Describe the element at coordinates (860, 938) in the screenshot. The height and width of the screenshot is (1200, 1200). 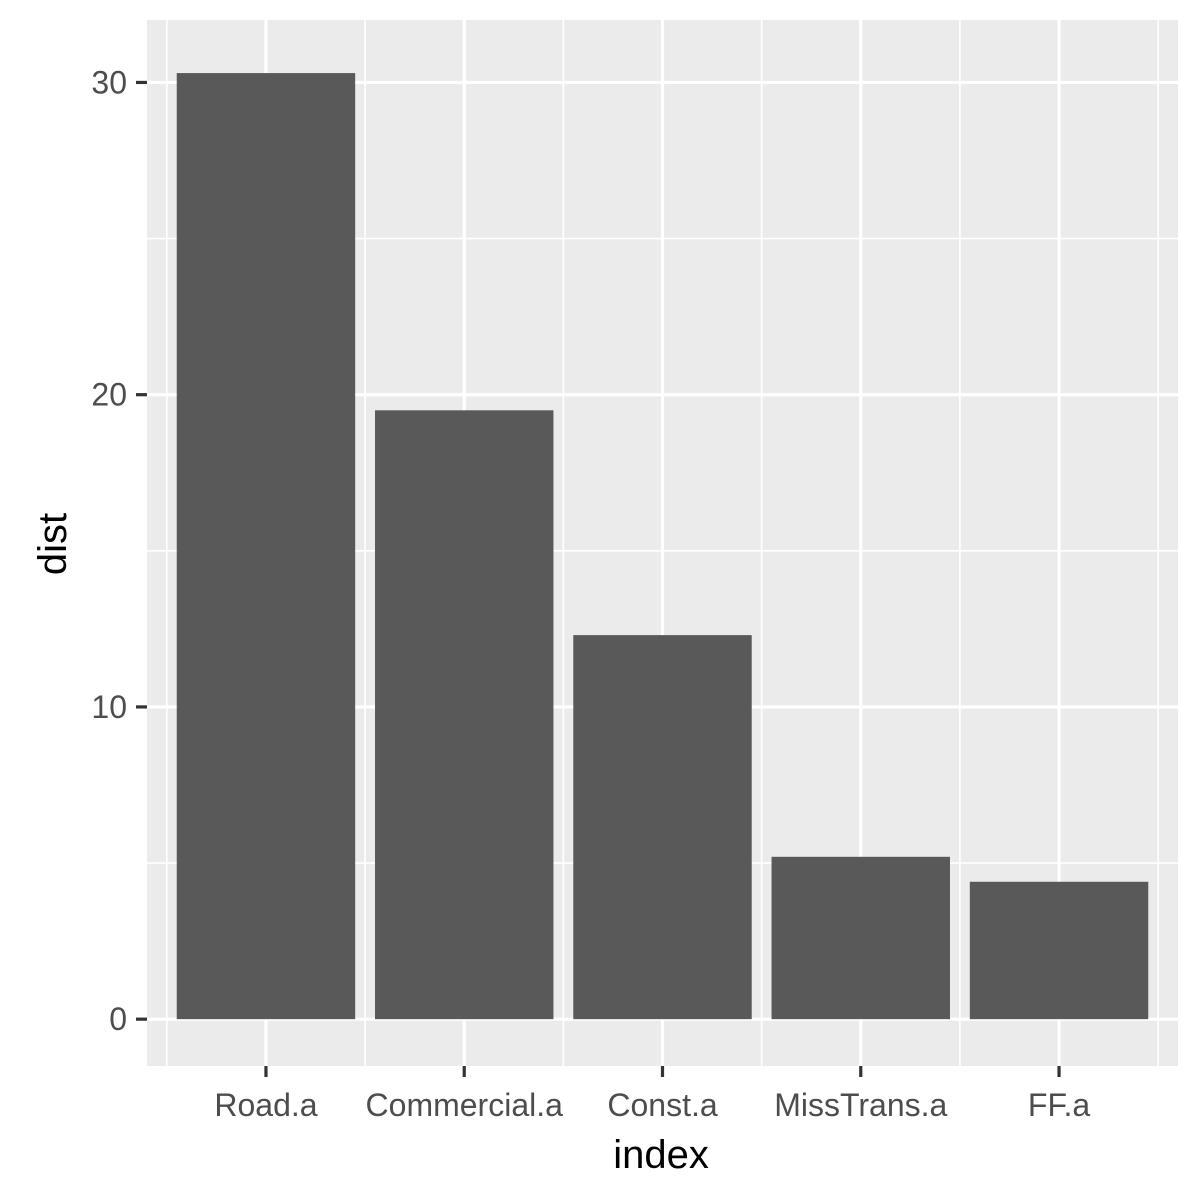
I see `bar-misstrans-a` at that location.